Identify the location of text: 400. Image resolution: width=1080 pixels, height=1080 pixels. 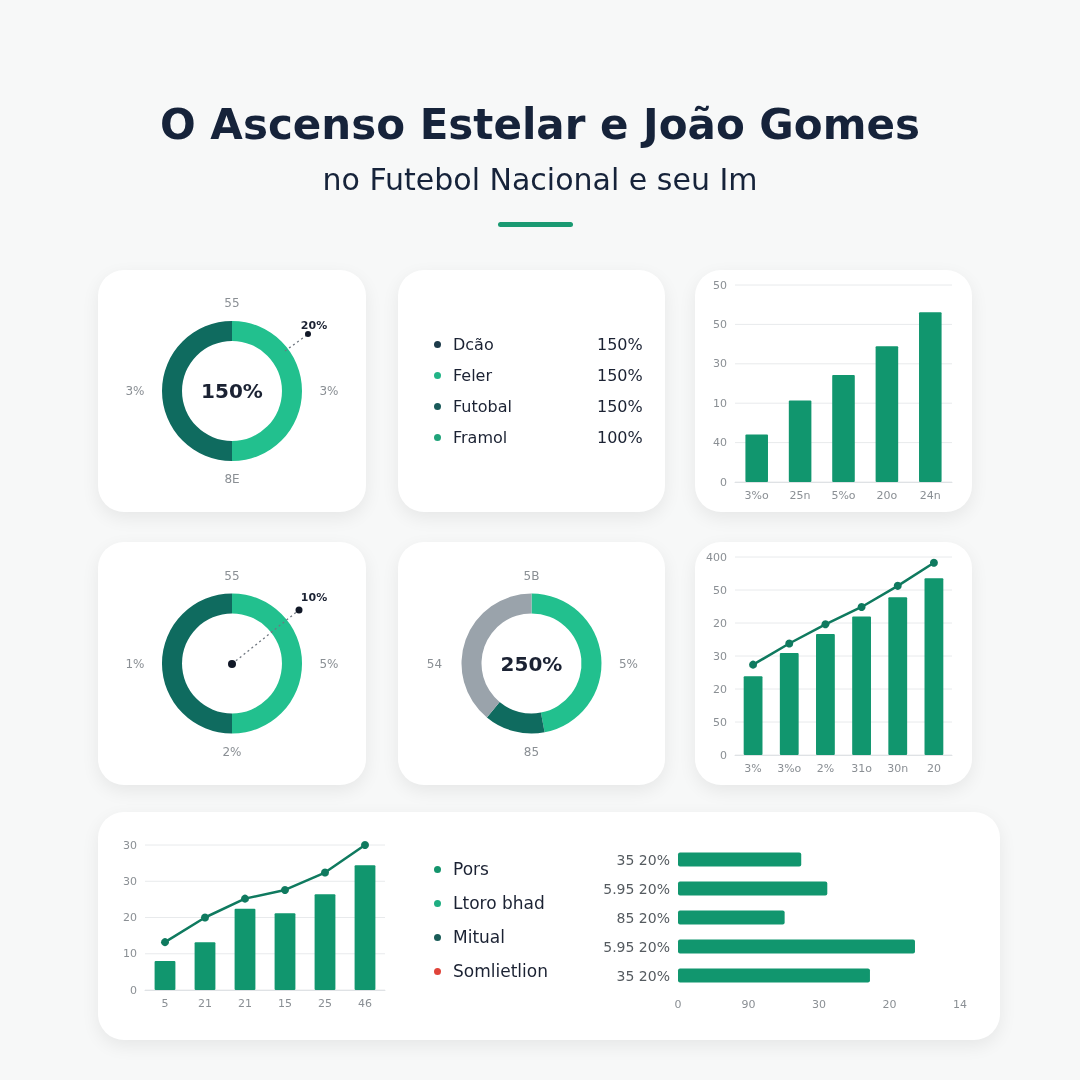
(716, 557).